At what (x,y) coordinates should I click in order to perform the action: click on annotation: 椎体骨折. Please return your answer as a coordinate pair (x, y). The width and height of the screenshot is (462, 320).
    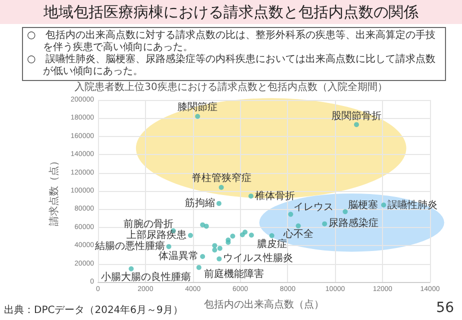
    Looking at the image, I should click on (274, 196).